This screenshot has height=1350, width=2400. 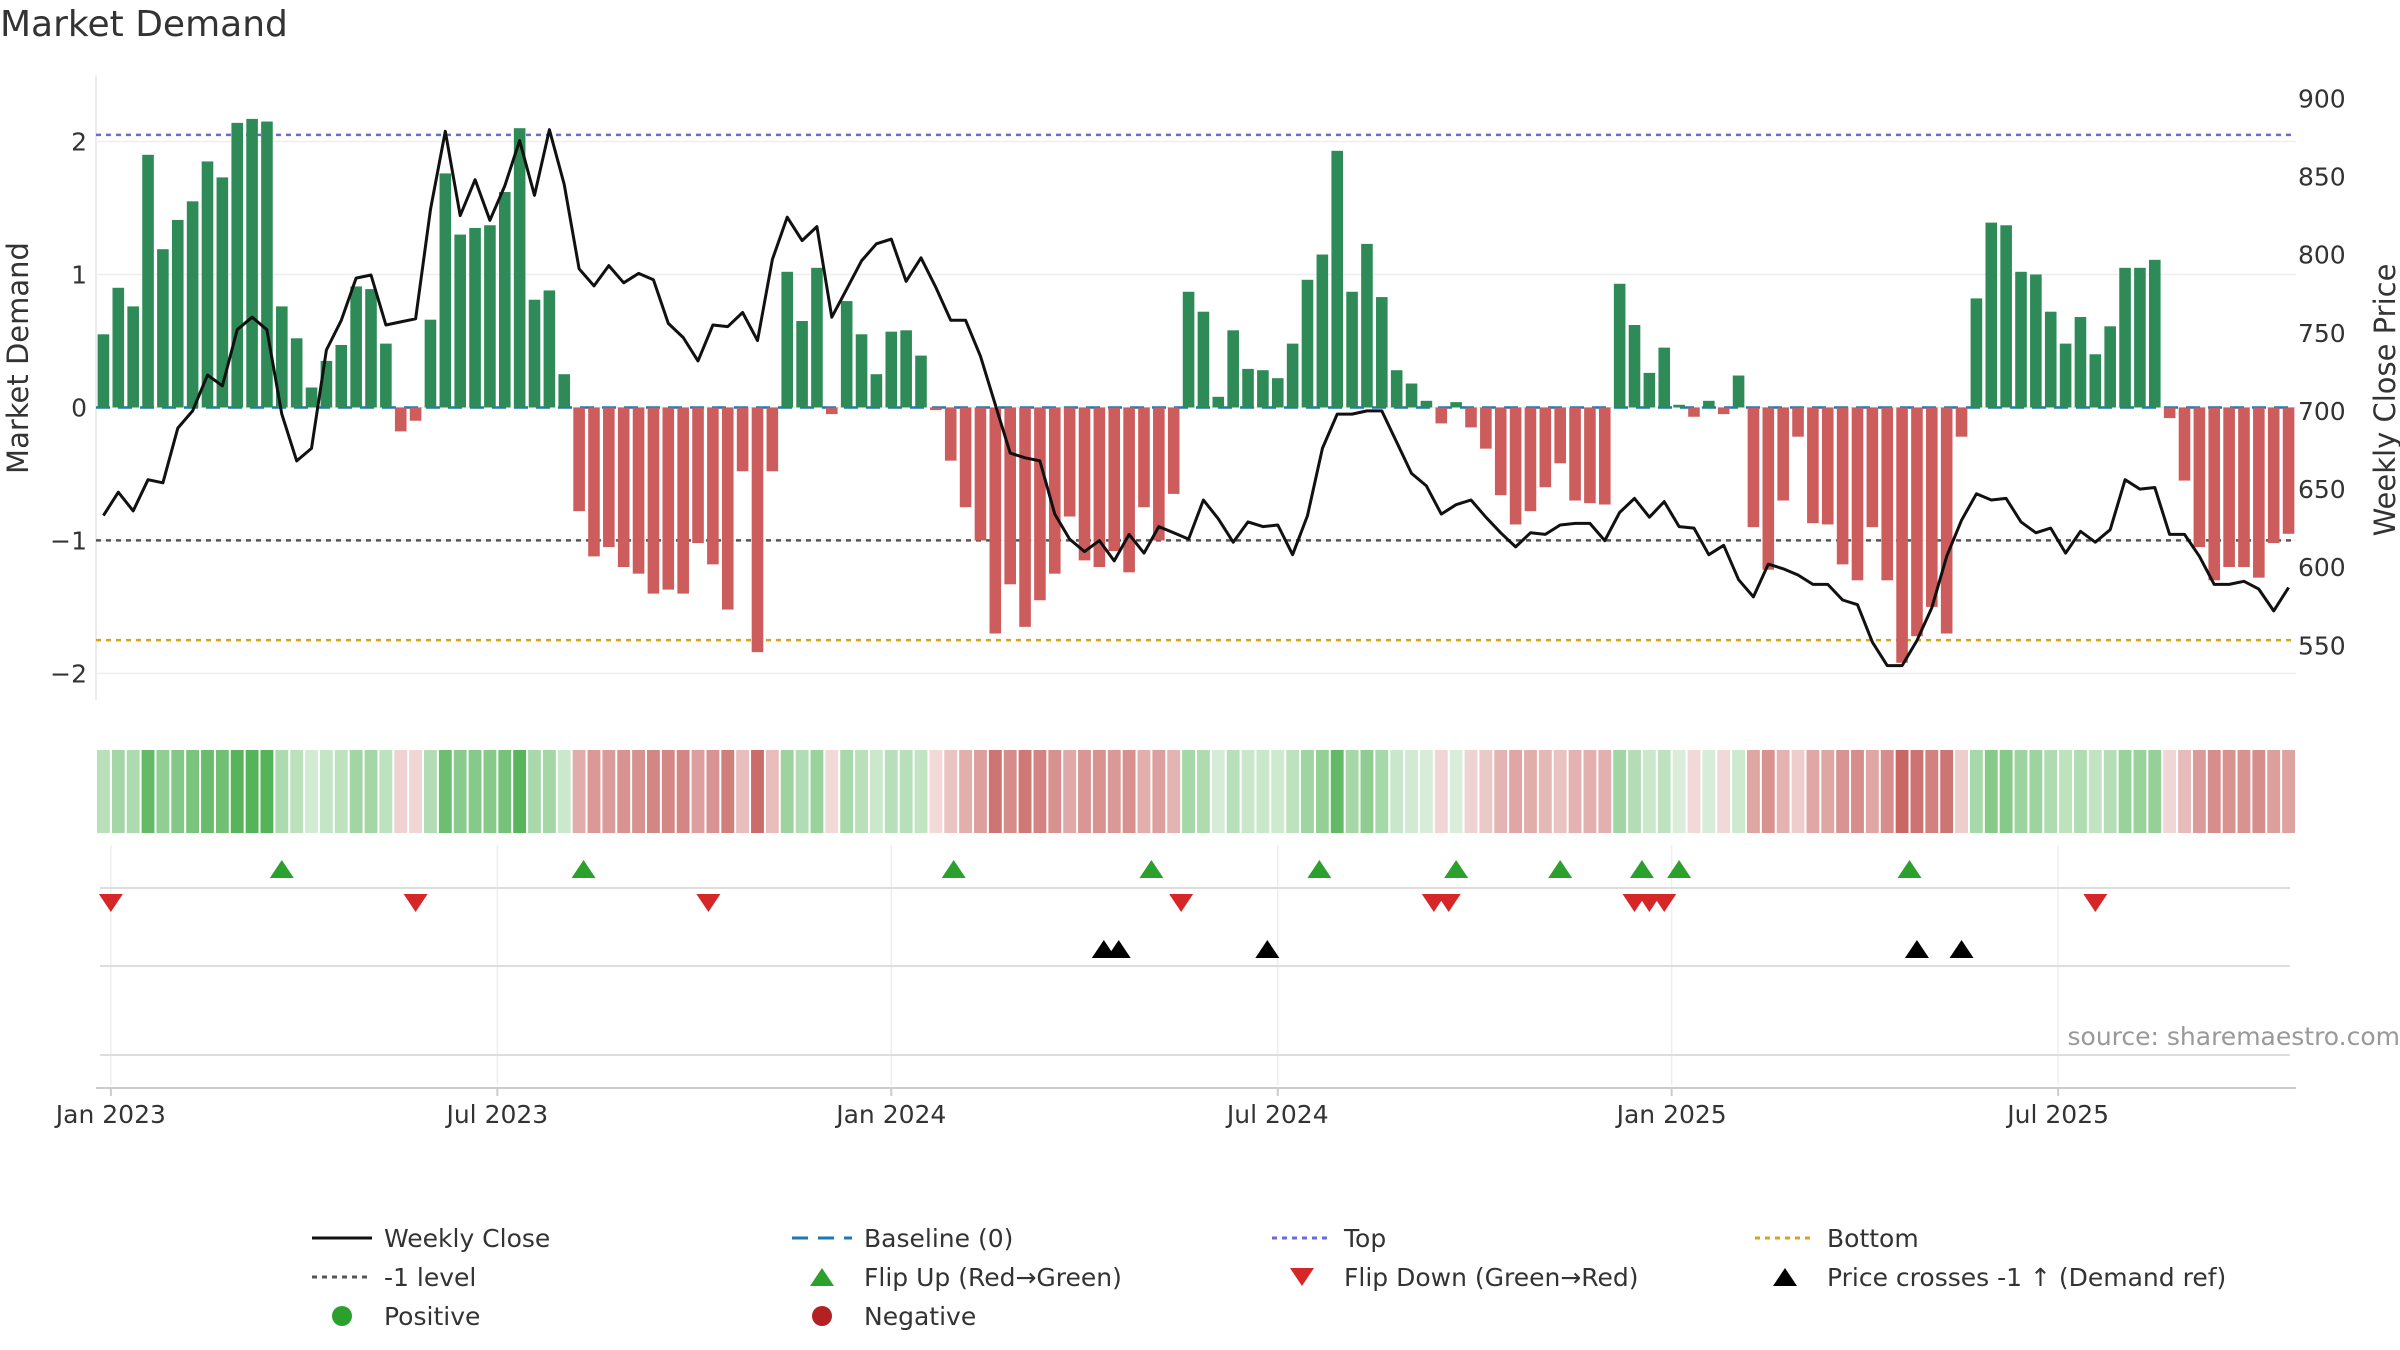 I want to click on y2-axis-label: Weekly Close Price, so click(x=2384, y=400).